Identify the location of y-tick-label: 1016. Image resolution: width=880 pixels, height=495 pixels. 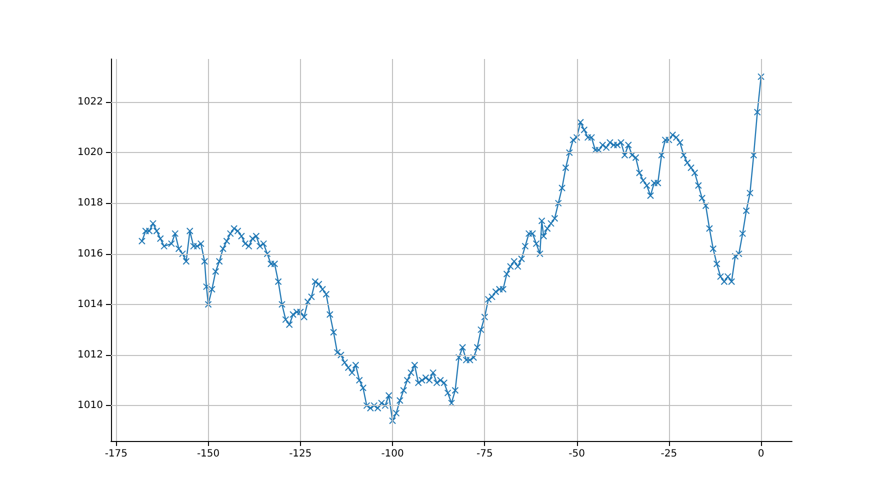
(90, 254).